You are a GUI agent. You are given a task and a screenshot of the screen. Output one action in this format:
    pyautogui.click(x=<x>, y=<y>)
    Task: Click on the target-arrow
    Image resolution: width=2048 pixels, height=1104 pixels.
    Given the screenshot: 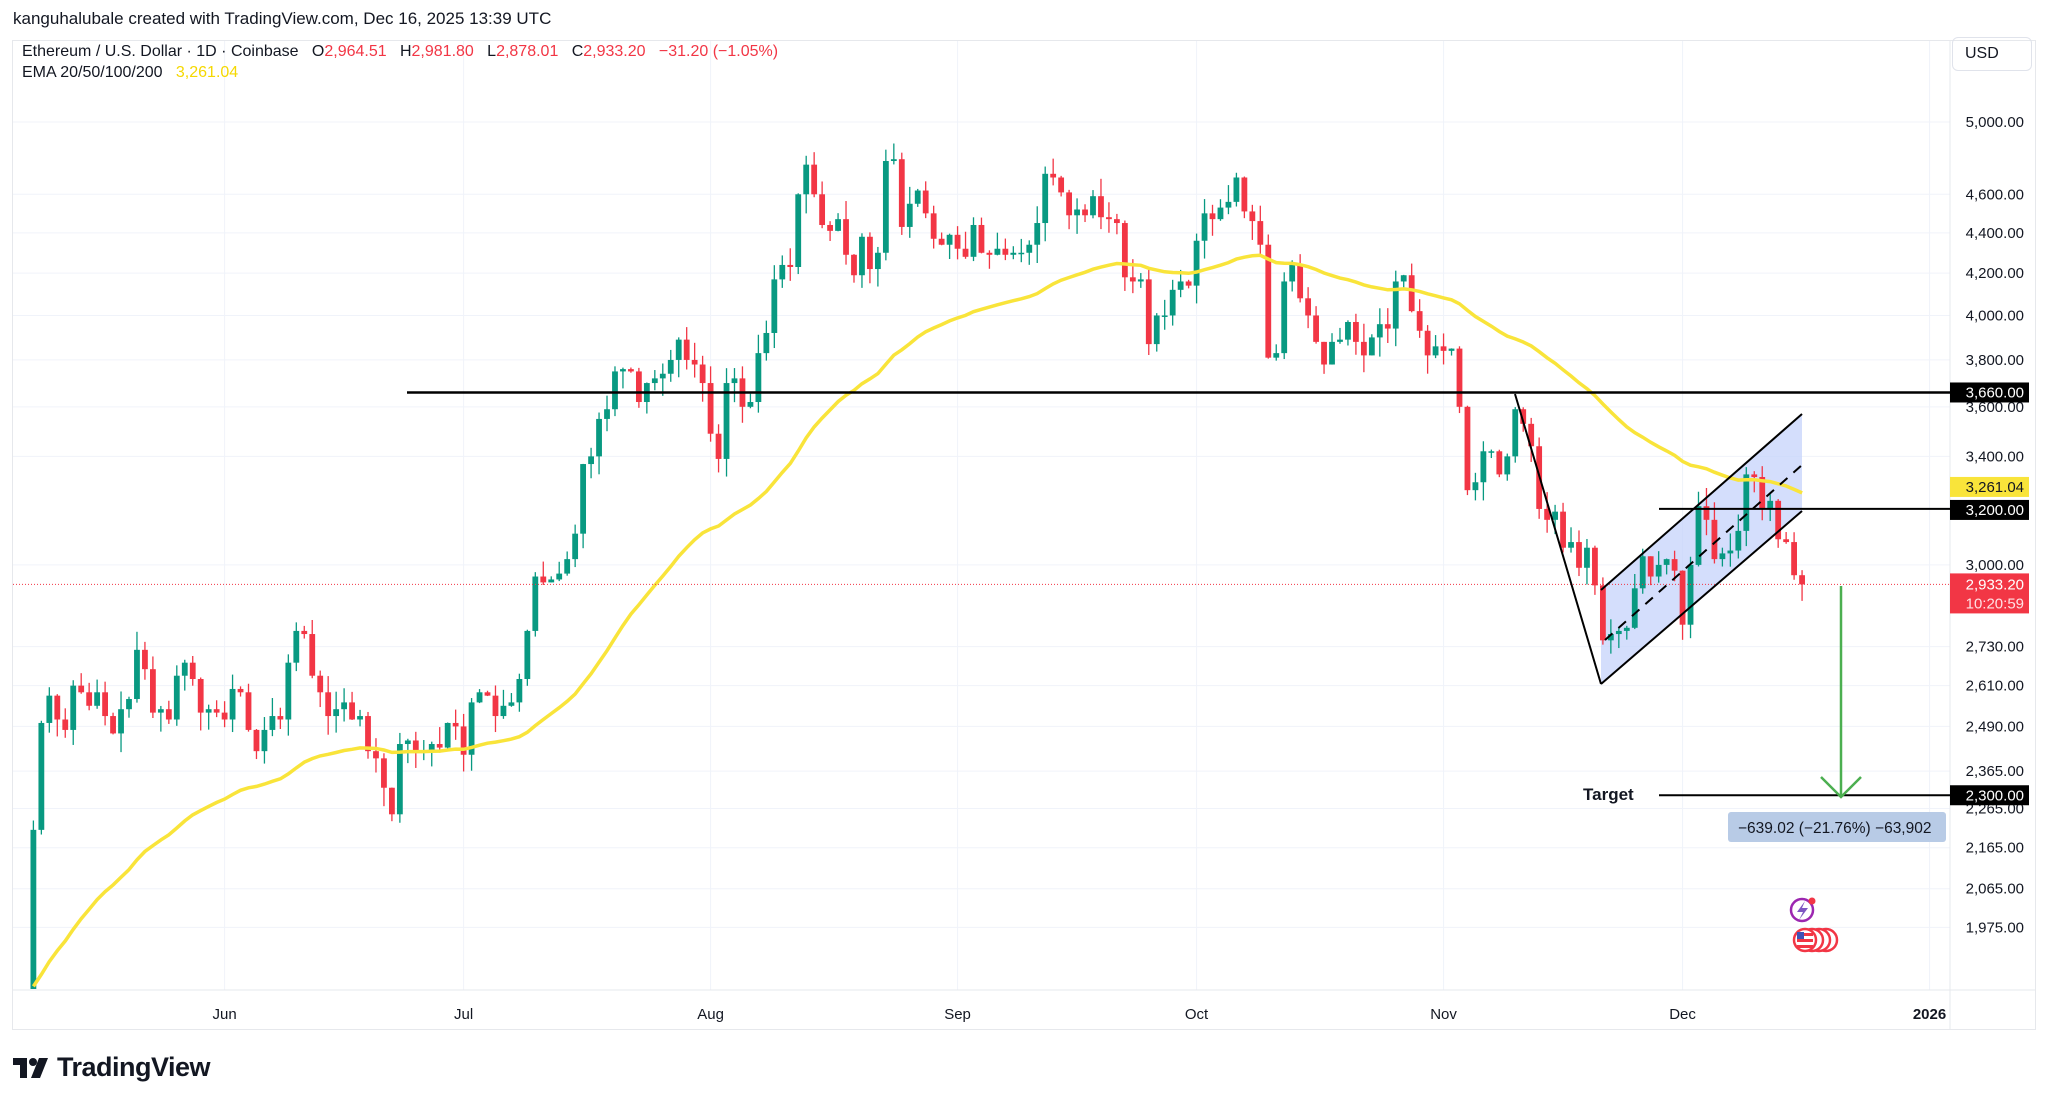 What is the action you would take?
    pyautogui.click(x=1841, y=692)
    